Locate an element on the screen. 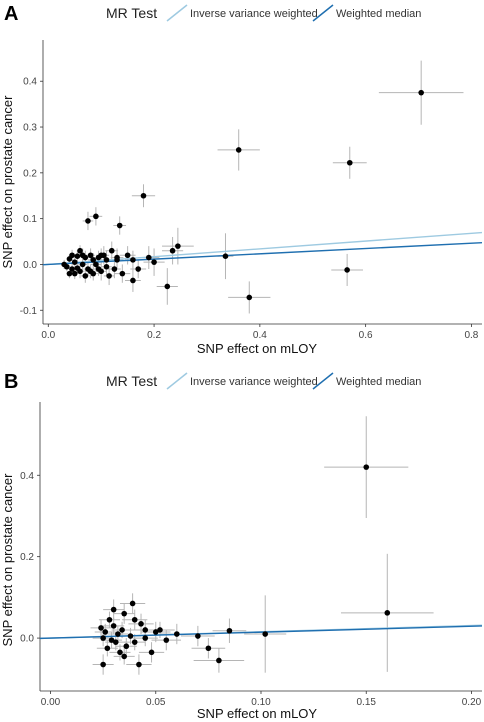  panel-b-legend-title: MR Test is located at coordinates (131, 381).